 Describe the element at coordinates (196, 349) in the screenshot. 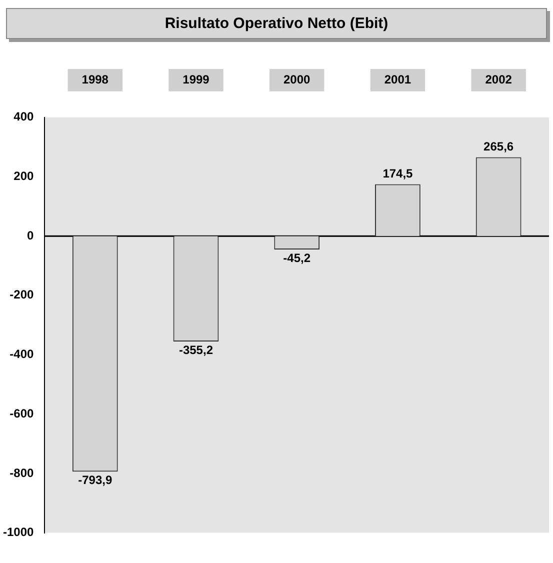

I see `data-label: -355,2` at that location.